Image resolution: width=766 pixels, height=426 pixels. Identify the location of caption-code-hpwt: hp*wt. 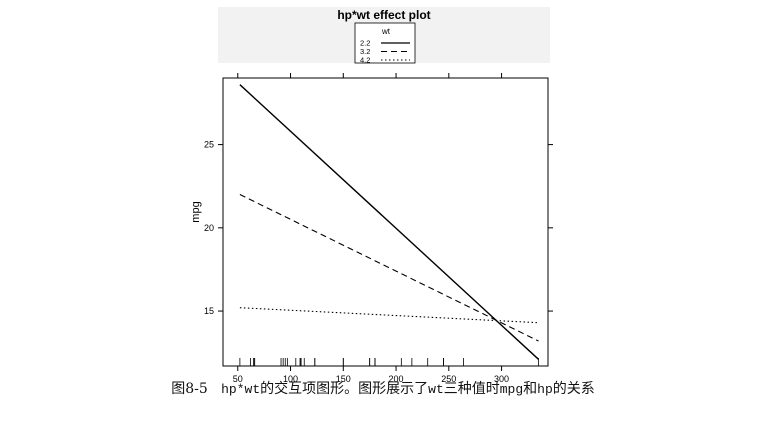
(241, 389).